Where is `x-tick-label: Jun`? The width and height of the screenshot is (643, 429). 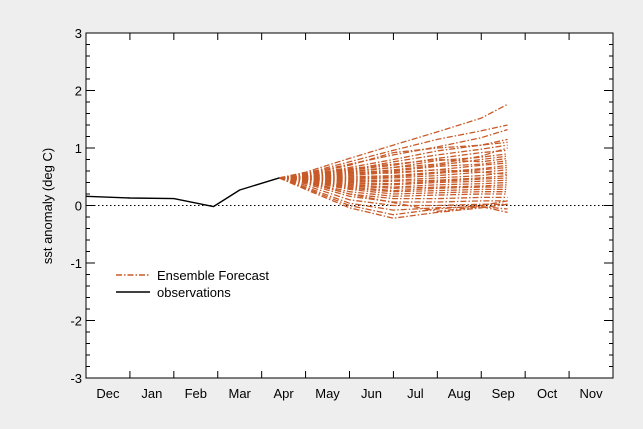
x-tick-label: Jun is located at coordinates (371, 393).